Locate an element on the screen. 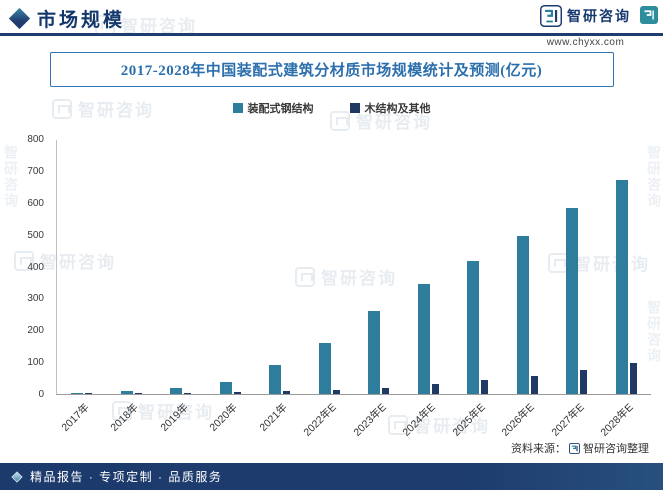  legend-item: 木结构及其他 is located at coordinates (390, 108).